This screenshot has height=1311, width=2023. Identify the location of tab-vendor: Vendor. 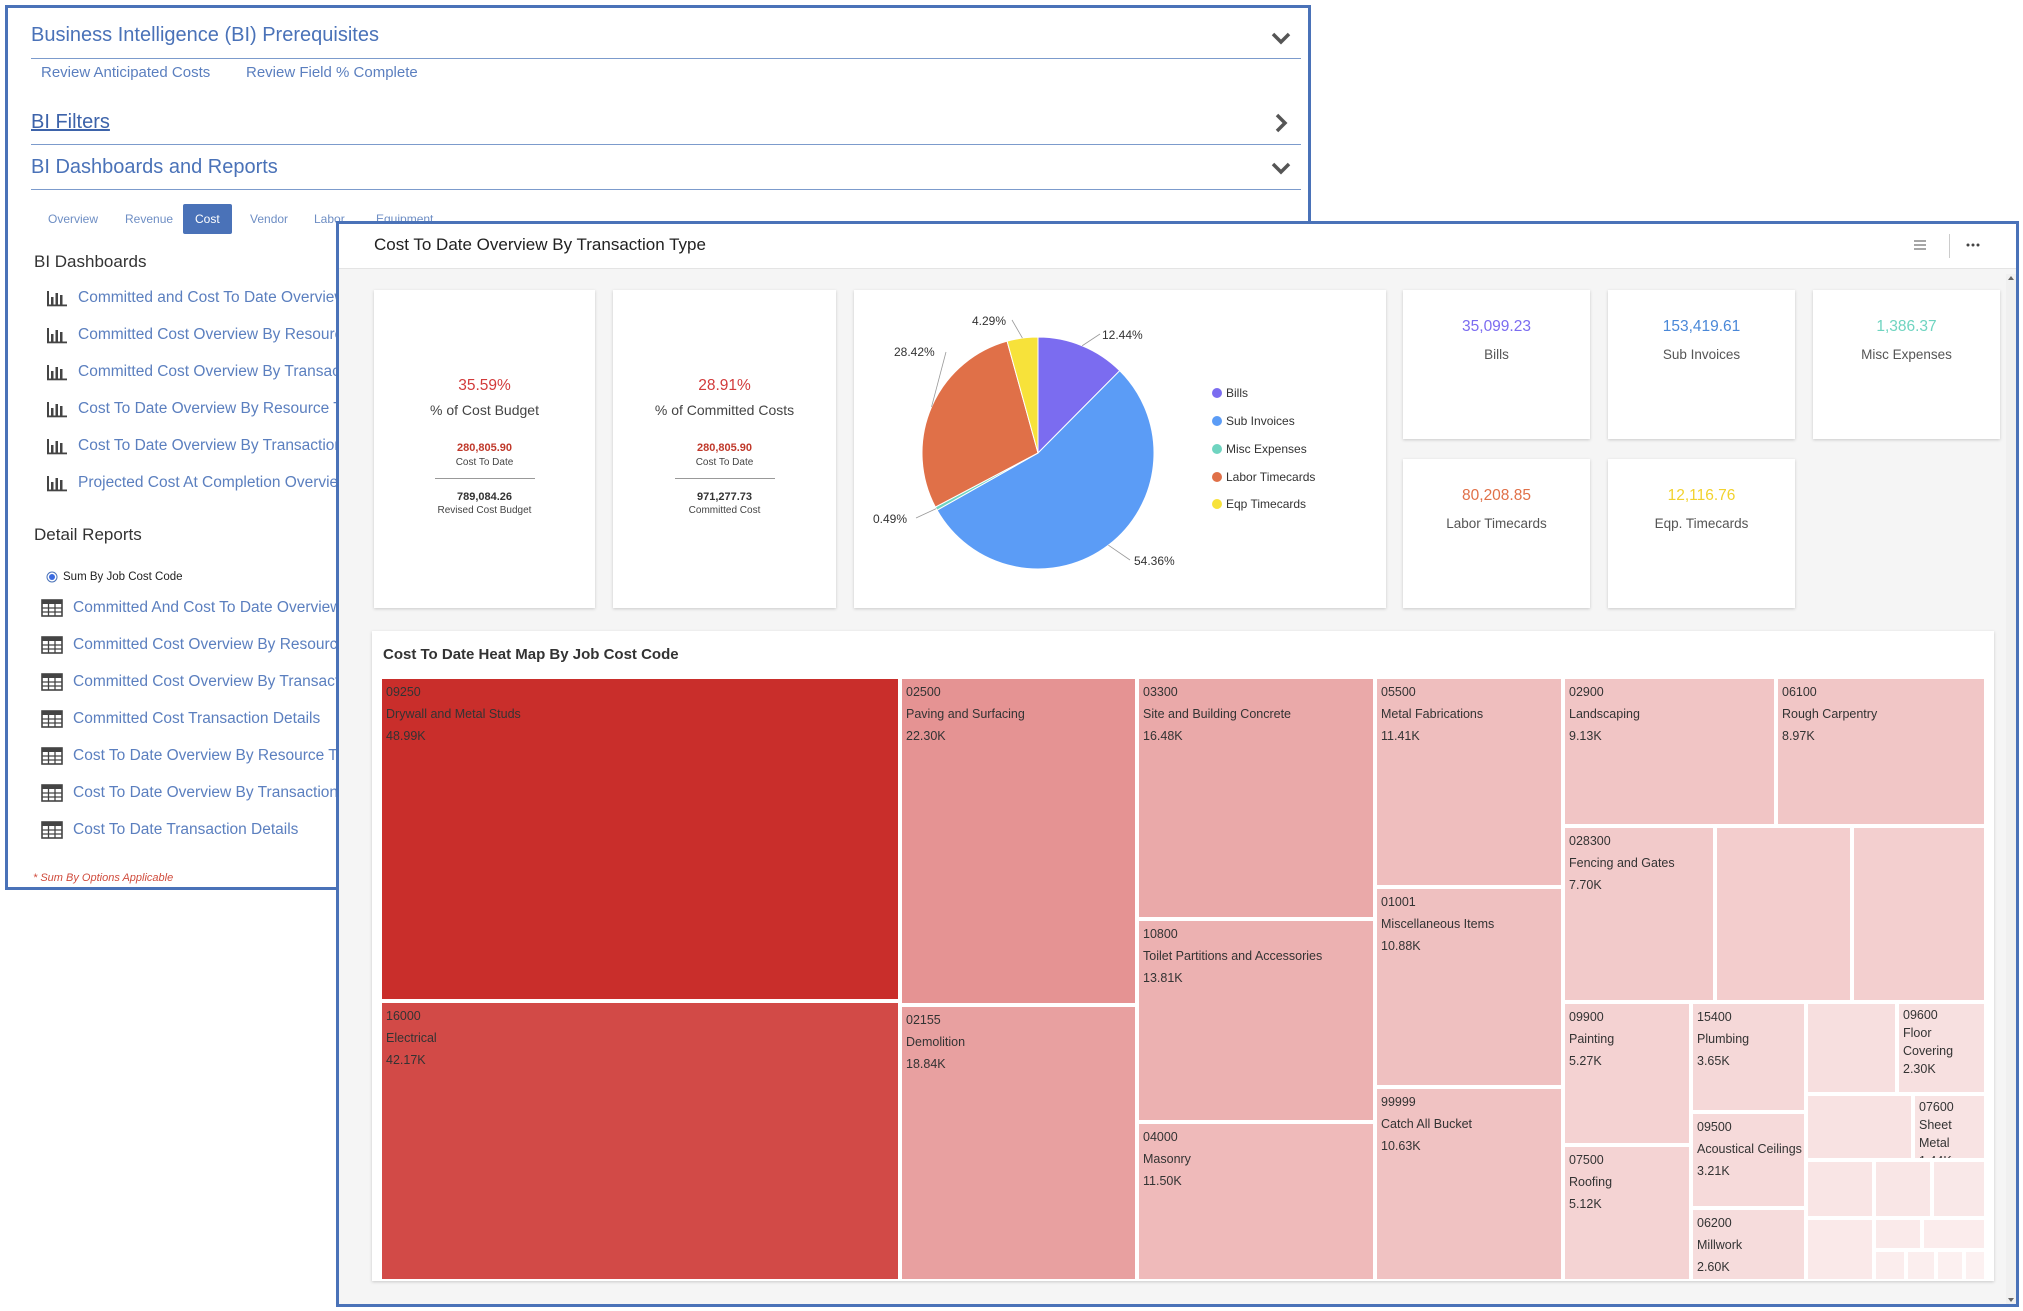
(269, 219).